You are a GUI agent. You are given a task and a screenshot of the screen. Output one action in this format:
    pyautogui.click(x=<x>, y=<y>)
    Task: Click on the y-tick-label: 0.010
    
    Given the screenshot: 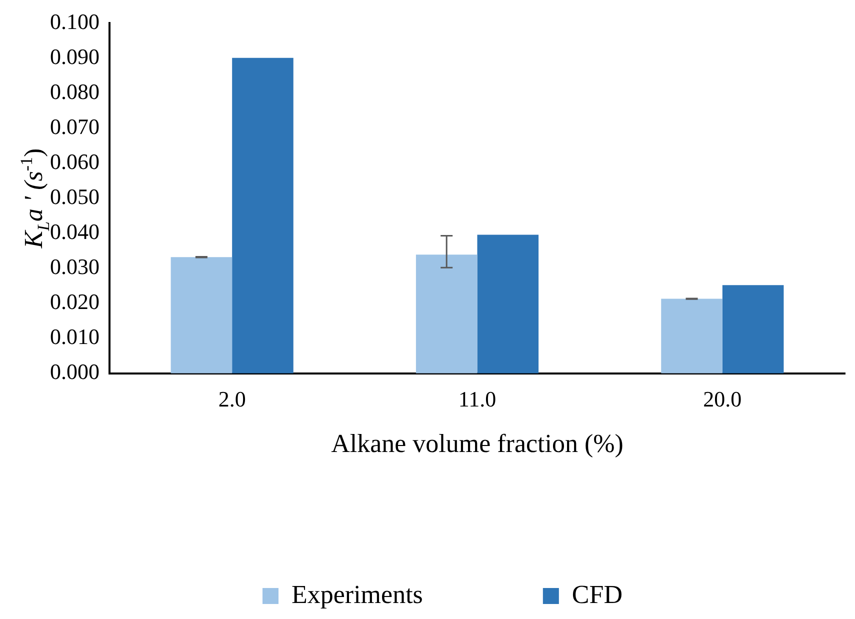 What is the action you would take?
    pyautogui.click(x=75, y=337)
    